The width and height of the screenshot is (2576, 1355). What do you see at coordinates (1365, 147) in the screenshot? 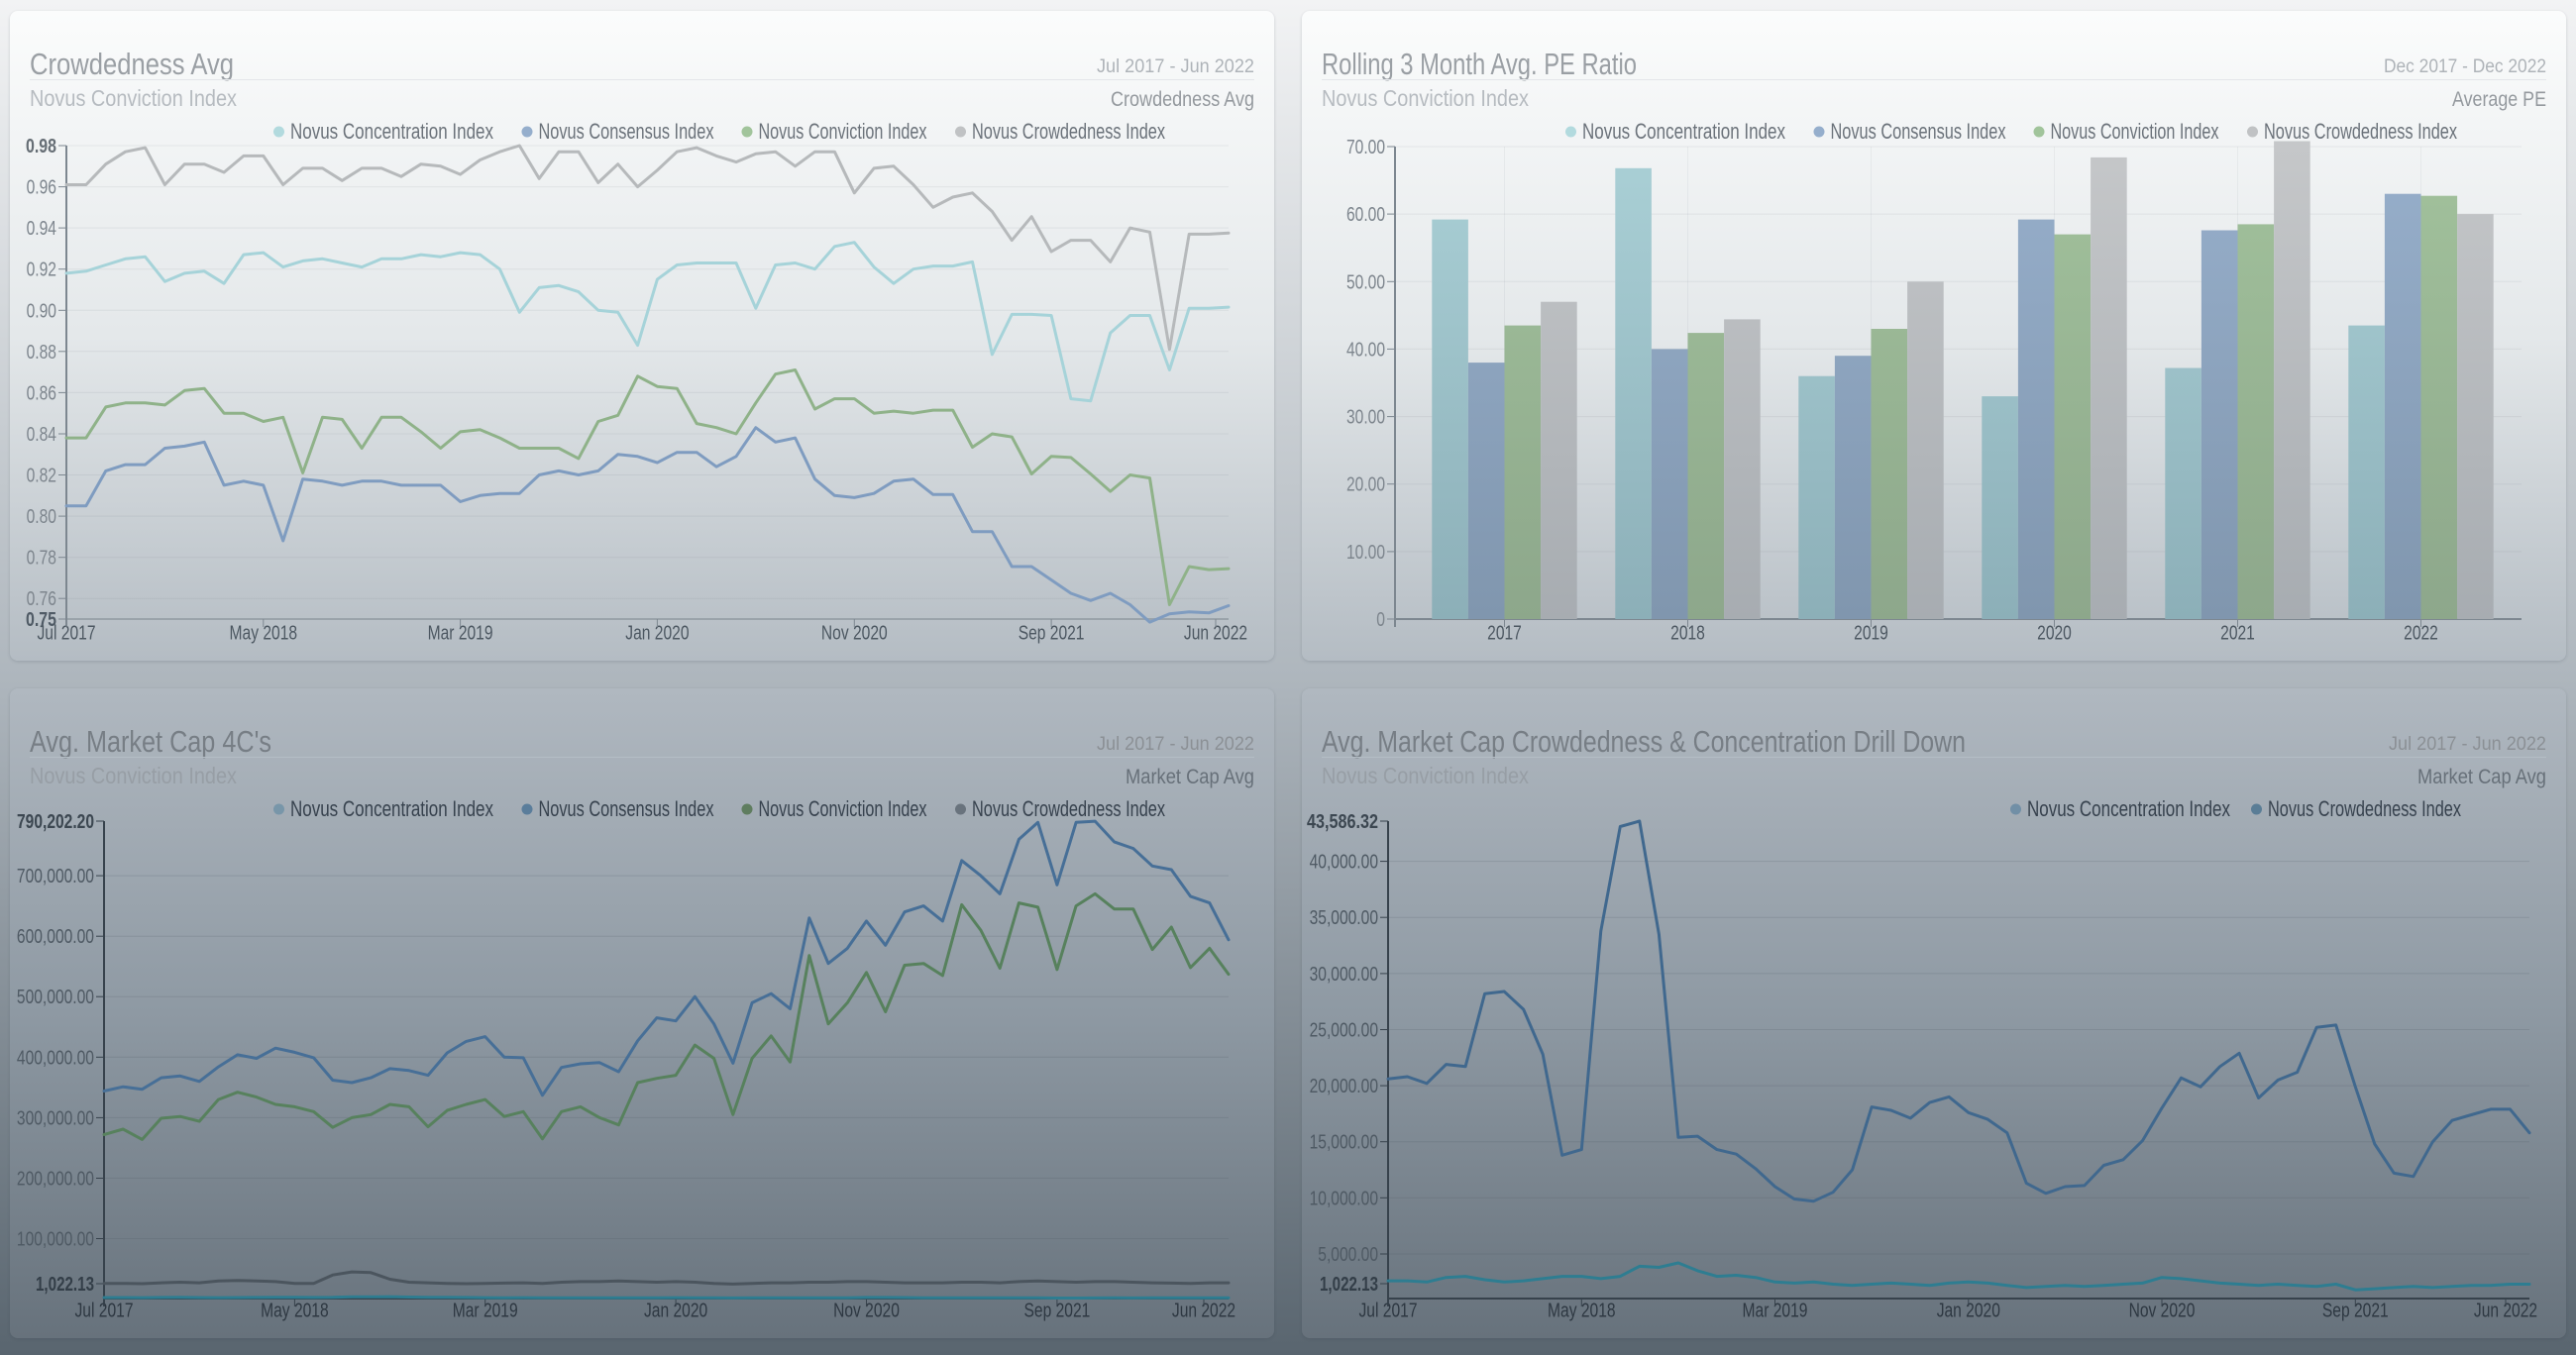
I see `svg-text: 70.00` at bounding box center [1365, 147].